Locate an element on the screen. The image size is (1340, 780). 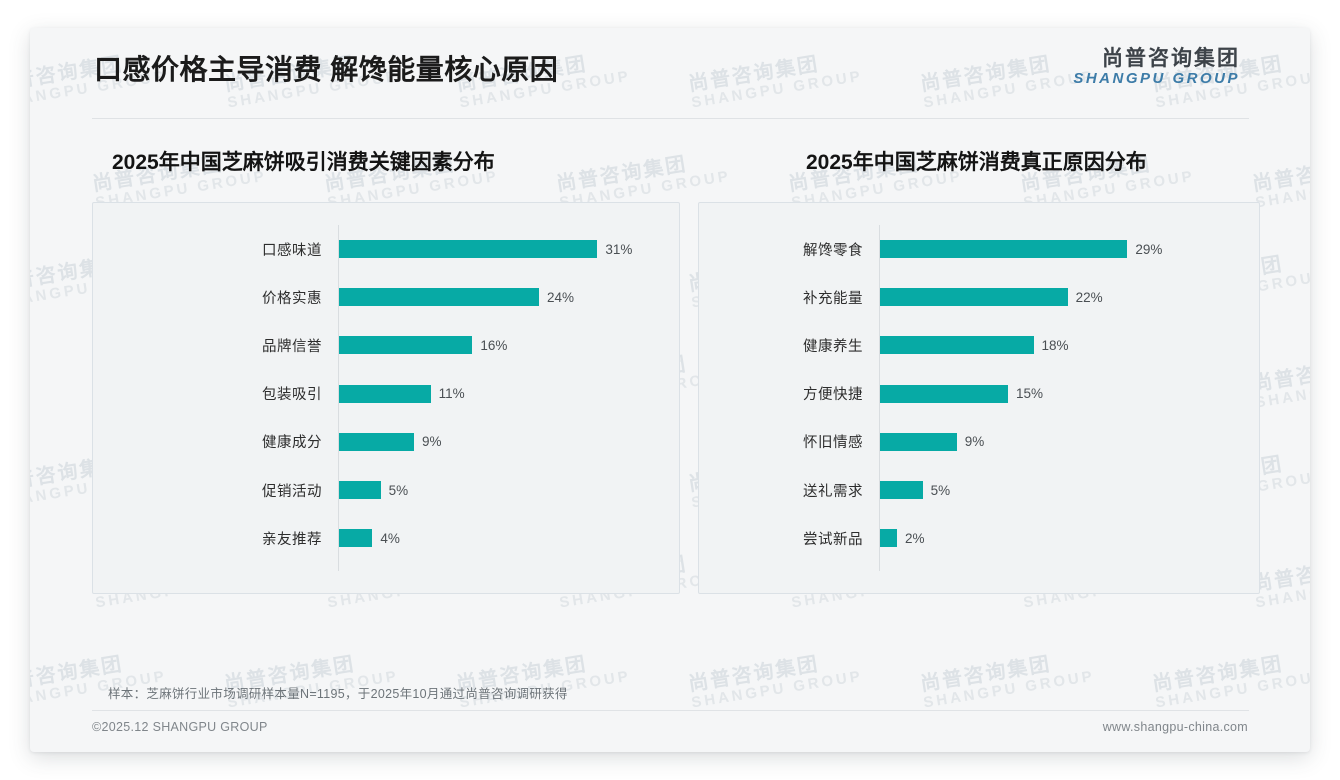
bar-category-label: 价格实惠 is located at coordinates (292, 298).